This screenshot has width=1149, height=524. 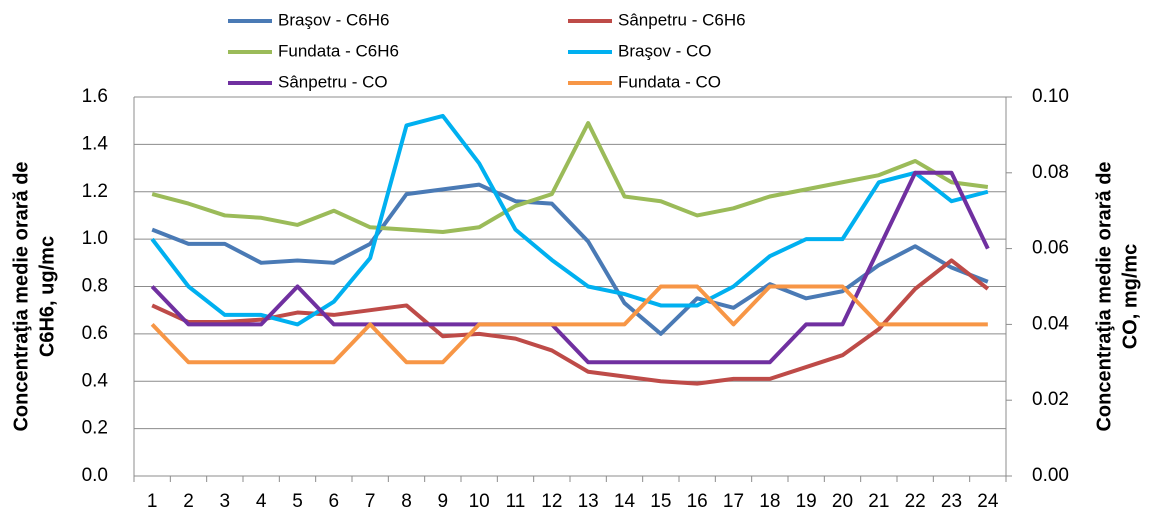 I want to click on x-tick-label: 5, so click(x=297, y=501).